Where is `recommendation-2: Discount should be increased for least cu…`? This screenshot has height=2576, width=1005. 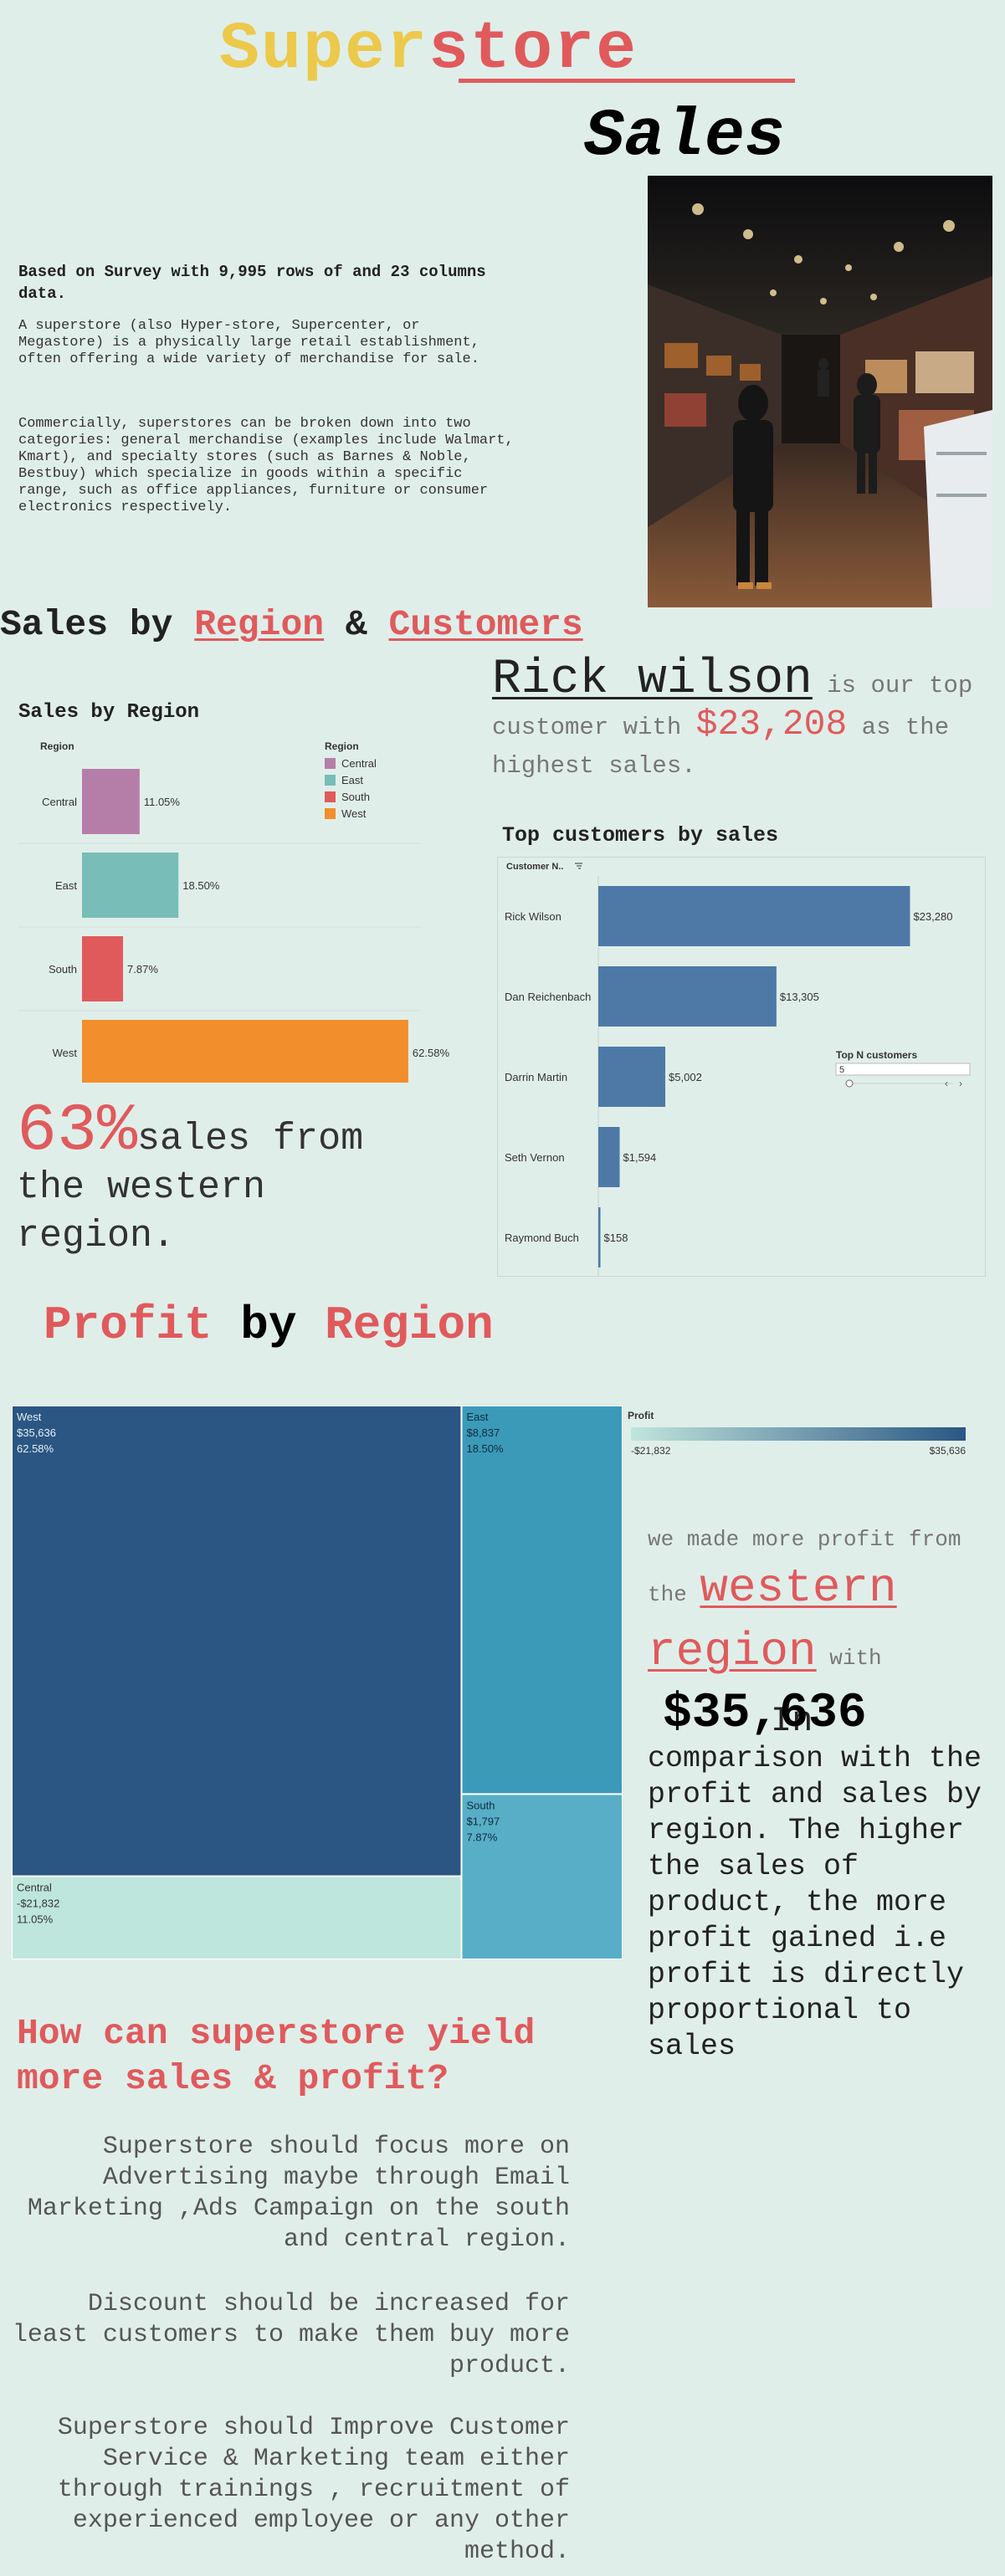
recommendation-2: Discount should be increased for least cu… is located at coordinates (291, 2335).